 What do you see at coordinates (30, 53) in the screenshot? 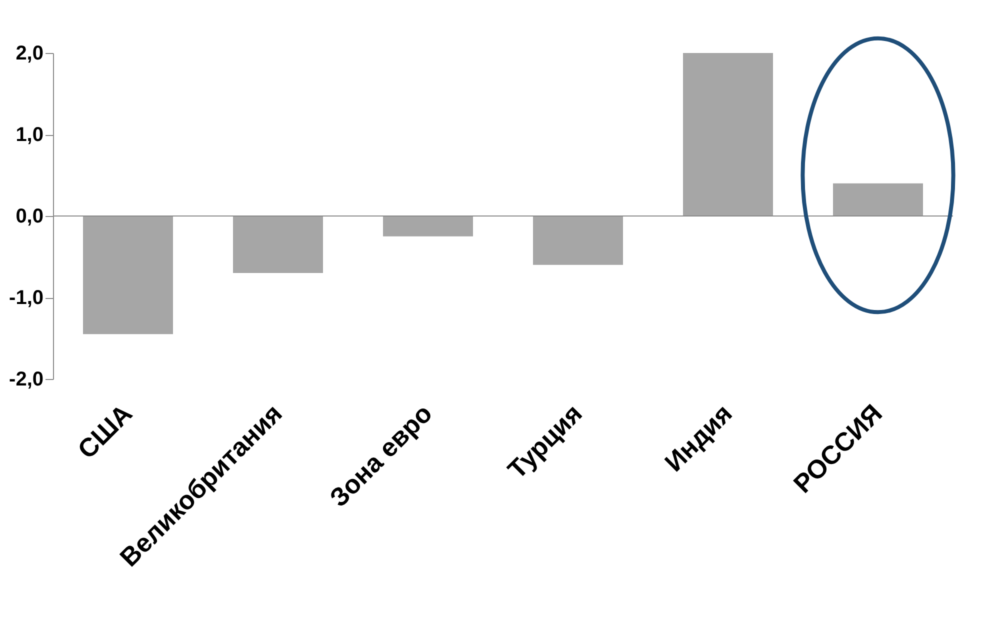
I see `y-tick-label: 2,0` at bounding box center [30, 53].